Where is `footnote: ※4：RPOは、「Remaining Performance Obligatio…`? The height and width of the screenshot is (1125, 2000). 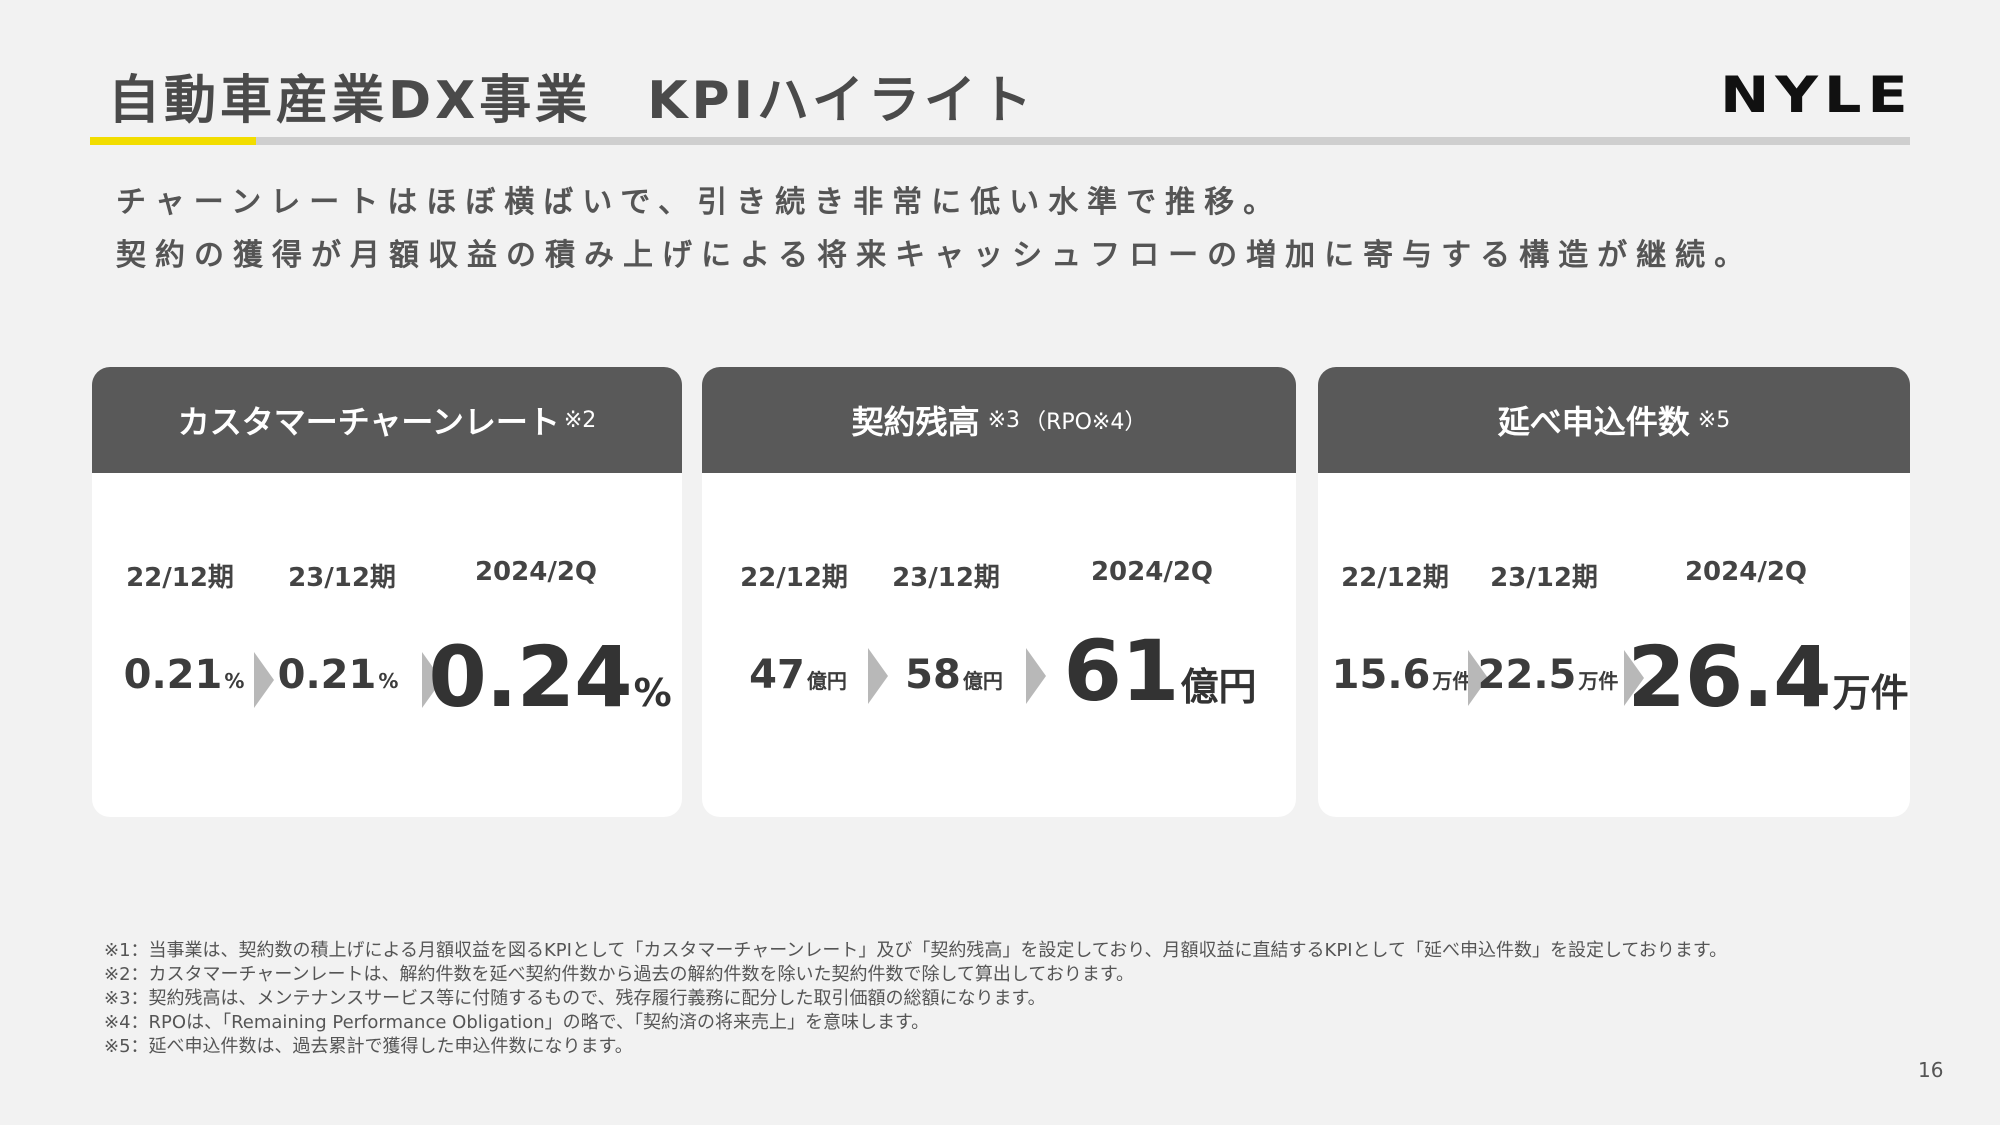 footnote: ※4：RPOは、「Remaining Performance Obligatio… is located at coordinates (517, 1022).